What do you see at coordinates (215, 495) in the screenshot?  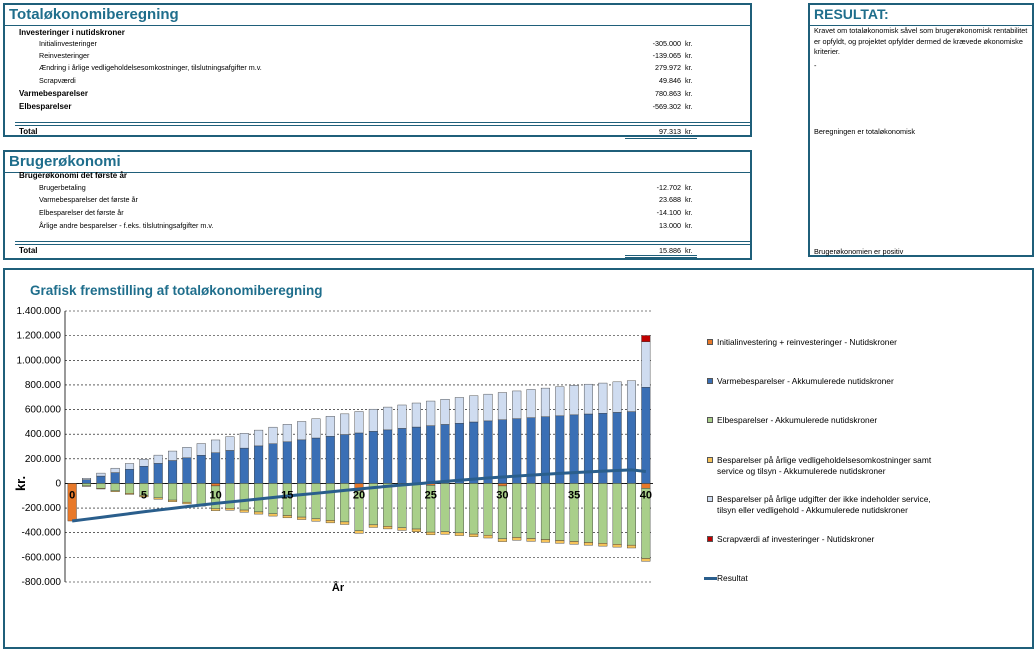 I see `x-tick-label: 10` at bounding box center [215, 495].